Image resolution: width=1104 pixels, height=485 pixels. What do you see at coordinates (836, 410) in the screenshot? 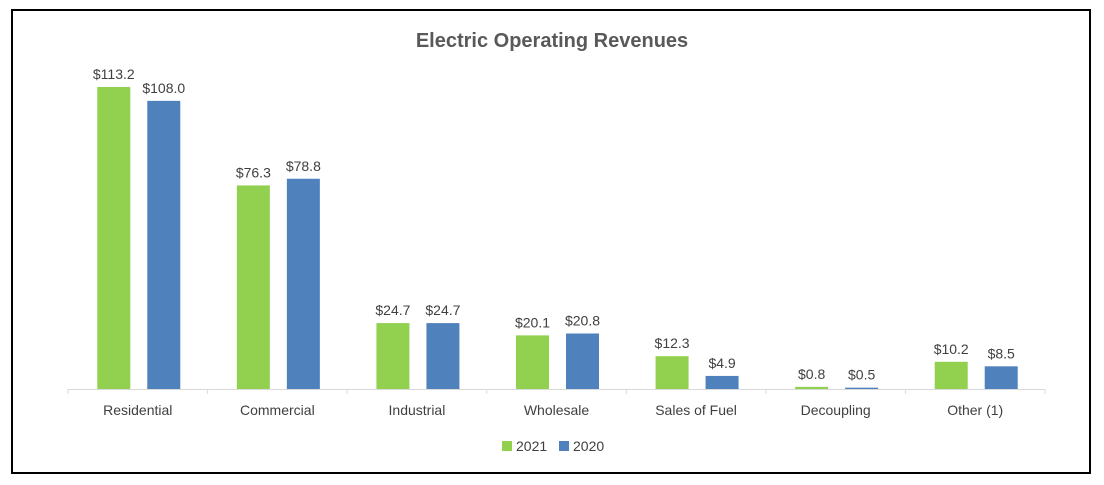
I see `x-tick-label: Decoupling` at bounding box center [836, 410].